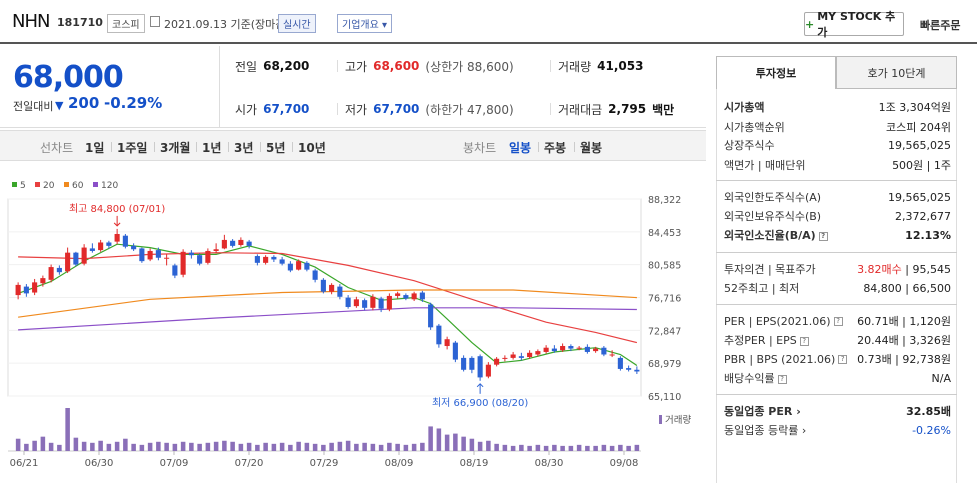 This screenshot has width=977, height=483. I want to click on pbr-row: PBR | BPS (2021.06)? 0.73배 | 92,738원, so click(837, 359).